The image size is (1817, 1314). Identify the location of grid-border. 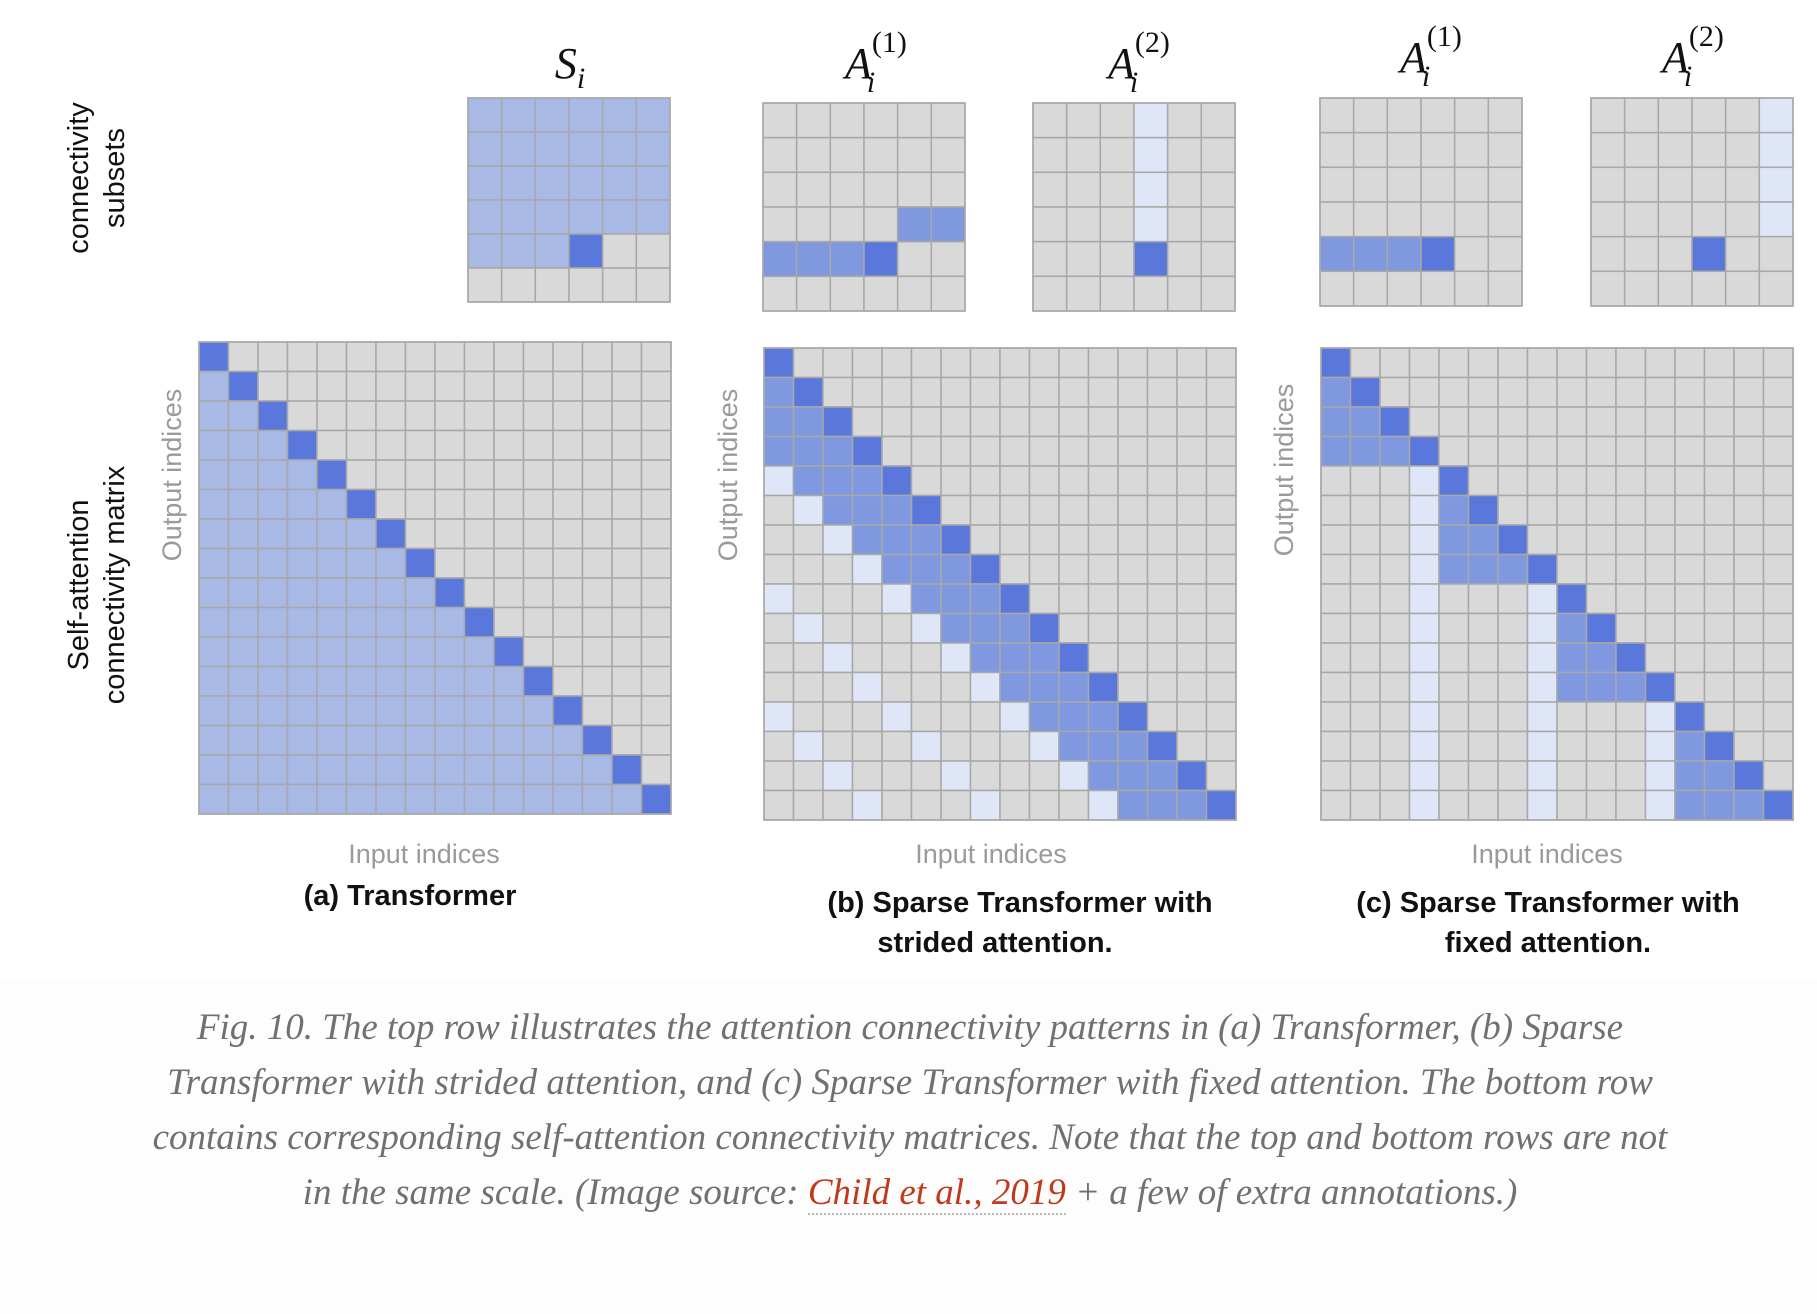
(569, 200).